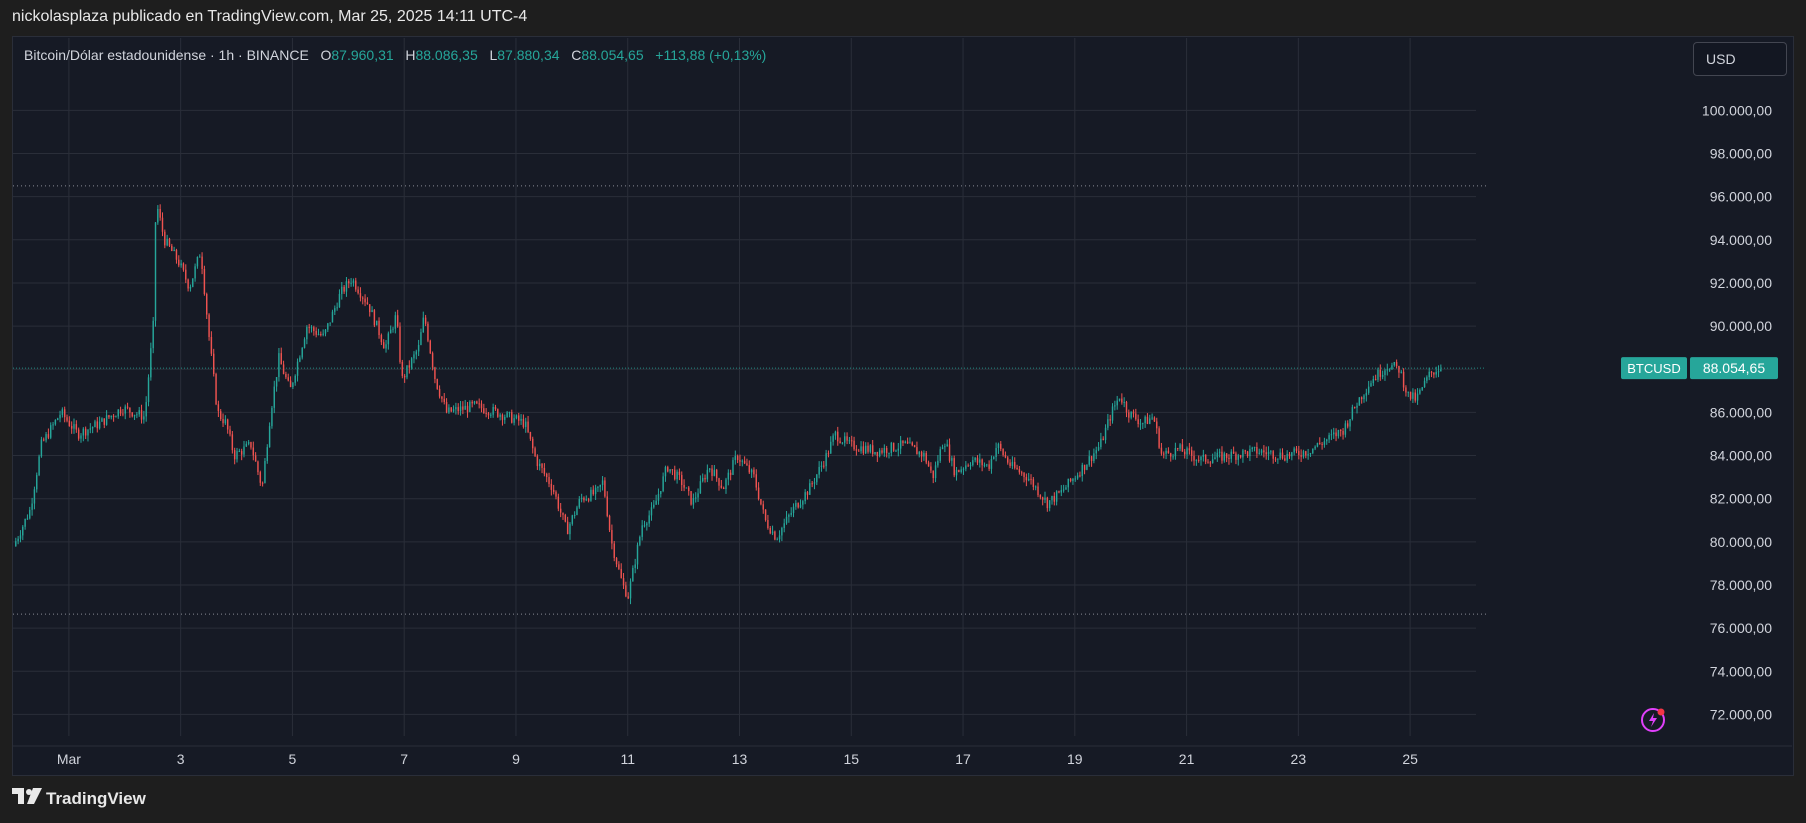  What do you see at coordinates (1653, 720) in the screenshot?
I see `lightning-bolt-icon` at bounding box center [1653, 720].